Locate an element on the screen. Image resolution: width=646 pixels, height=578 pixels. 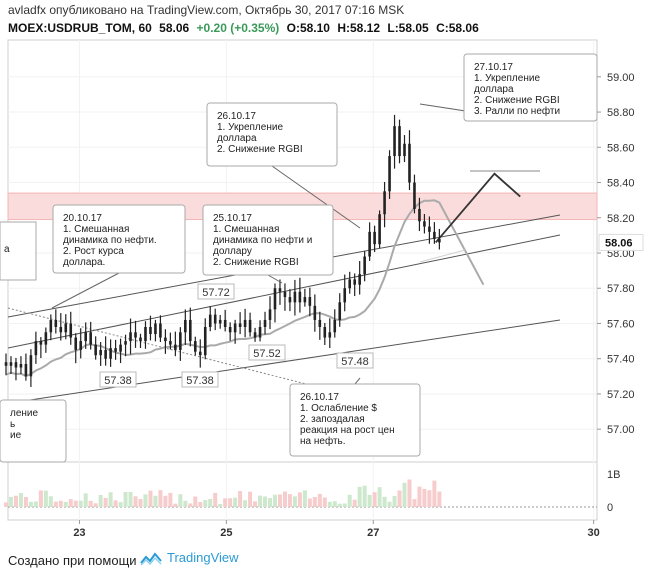
forecast-path is located at coordinates (478, 207).